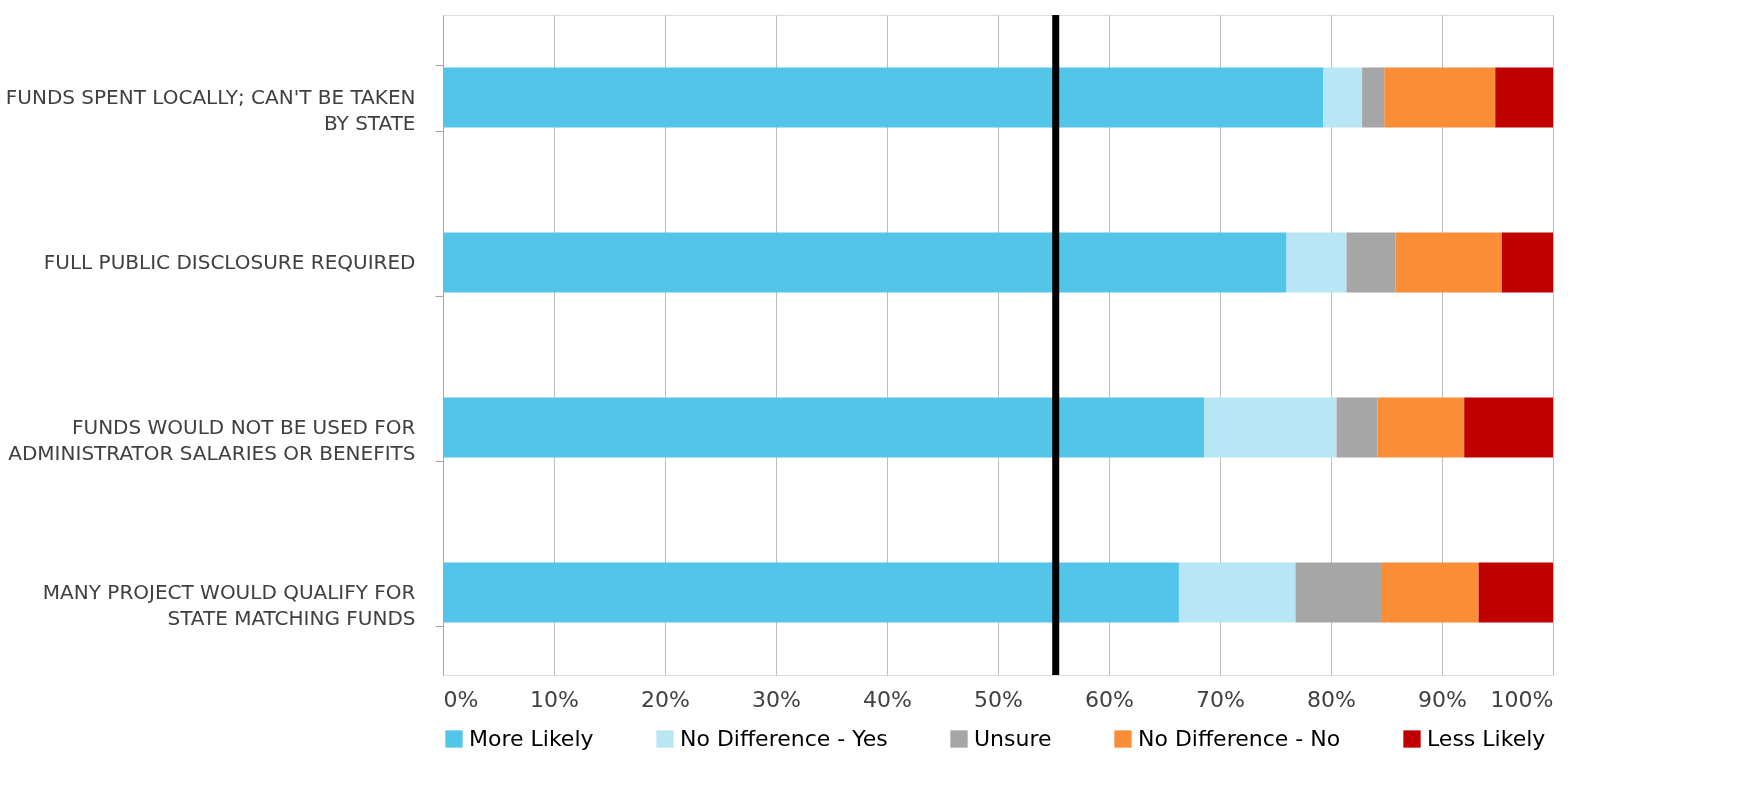 The image size is (1756, 787). What do you see at coordinates (554, 699) in the screenshot?
I see `x-tick-label: 10%` at bounding box center [554, 699].